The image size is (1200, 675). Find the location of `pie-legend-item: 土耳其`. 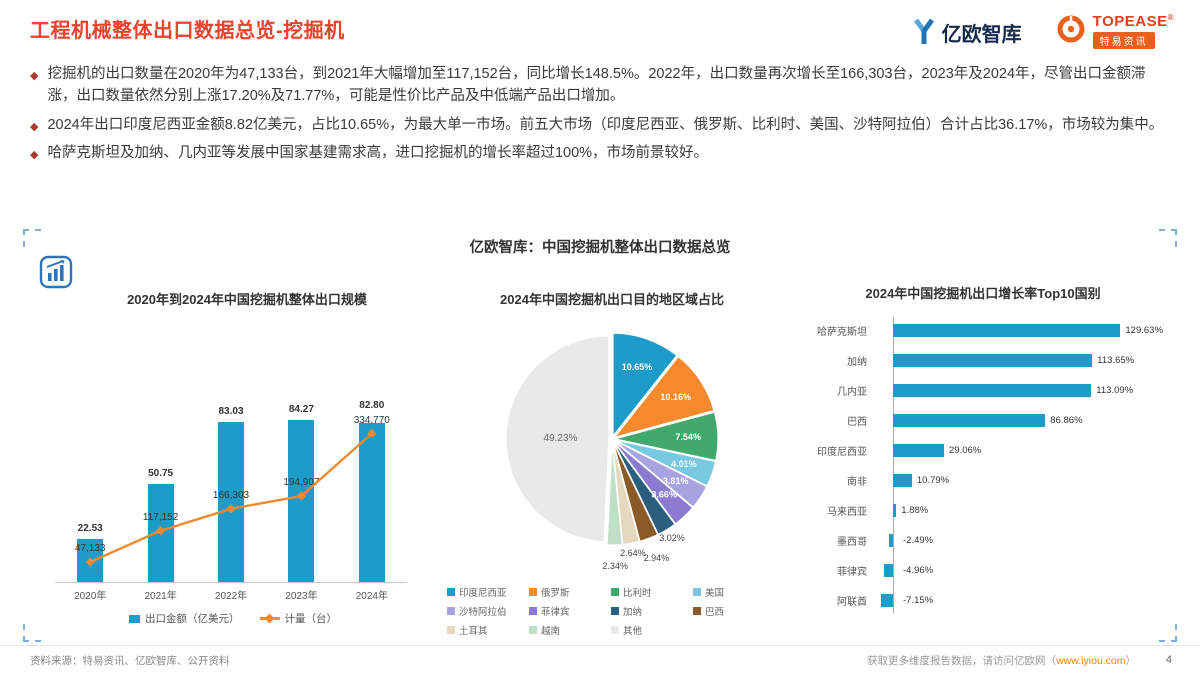

pie-legend-item: 土耳其 is located at coordinates (488, 630).